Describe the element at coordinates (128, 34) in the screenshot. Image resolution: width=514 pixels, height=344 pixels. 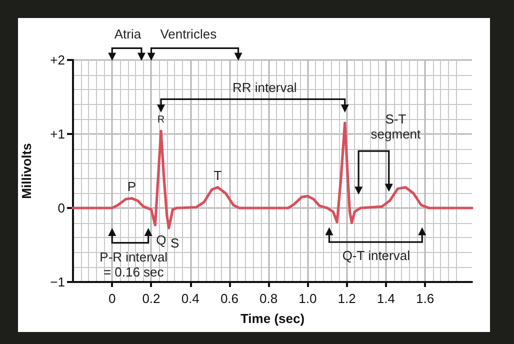
I see `text: Atria` at that location.